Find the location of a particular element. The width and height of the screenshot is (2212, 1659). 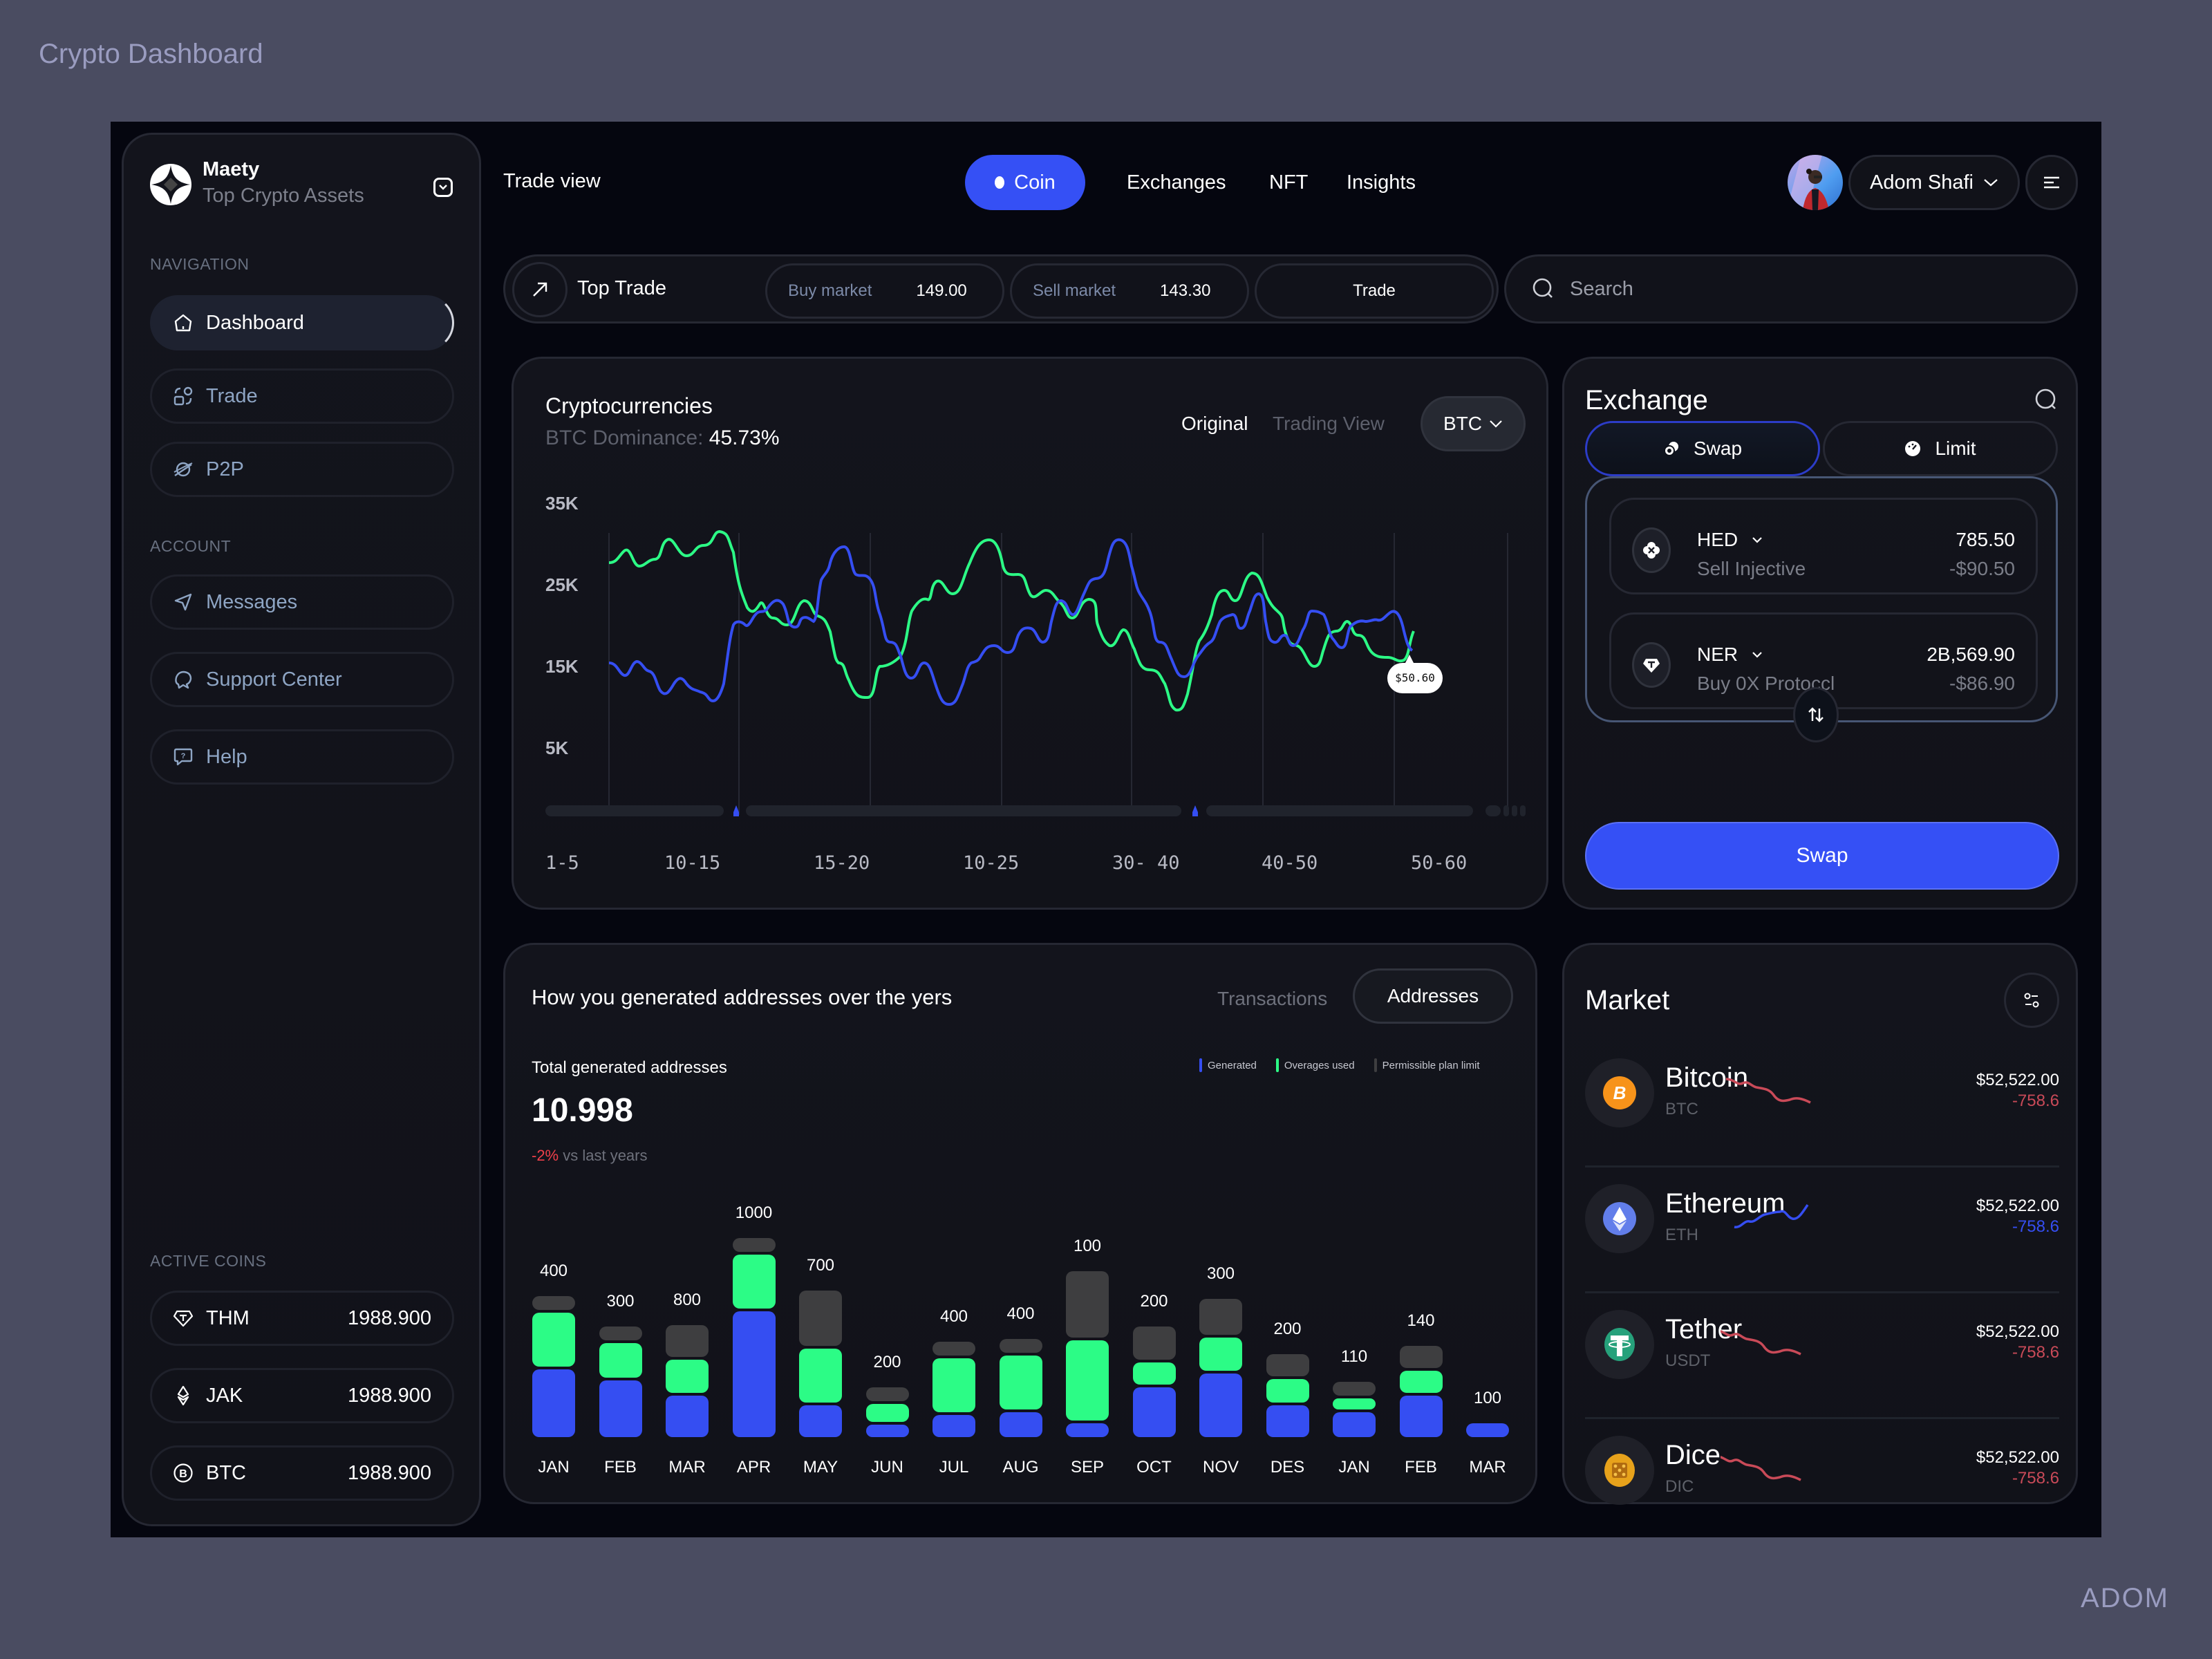

account-section-label: ACCOUNT is located at coordinates (191, 546).